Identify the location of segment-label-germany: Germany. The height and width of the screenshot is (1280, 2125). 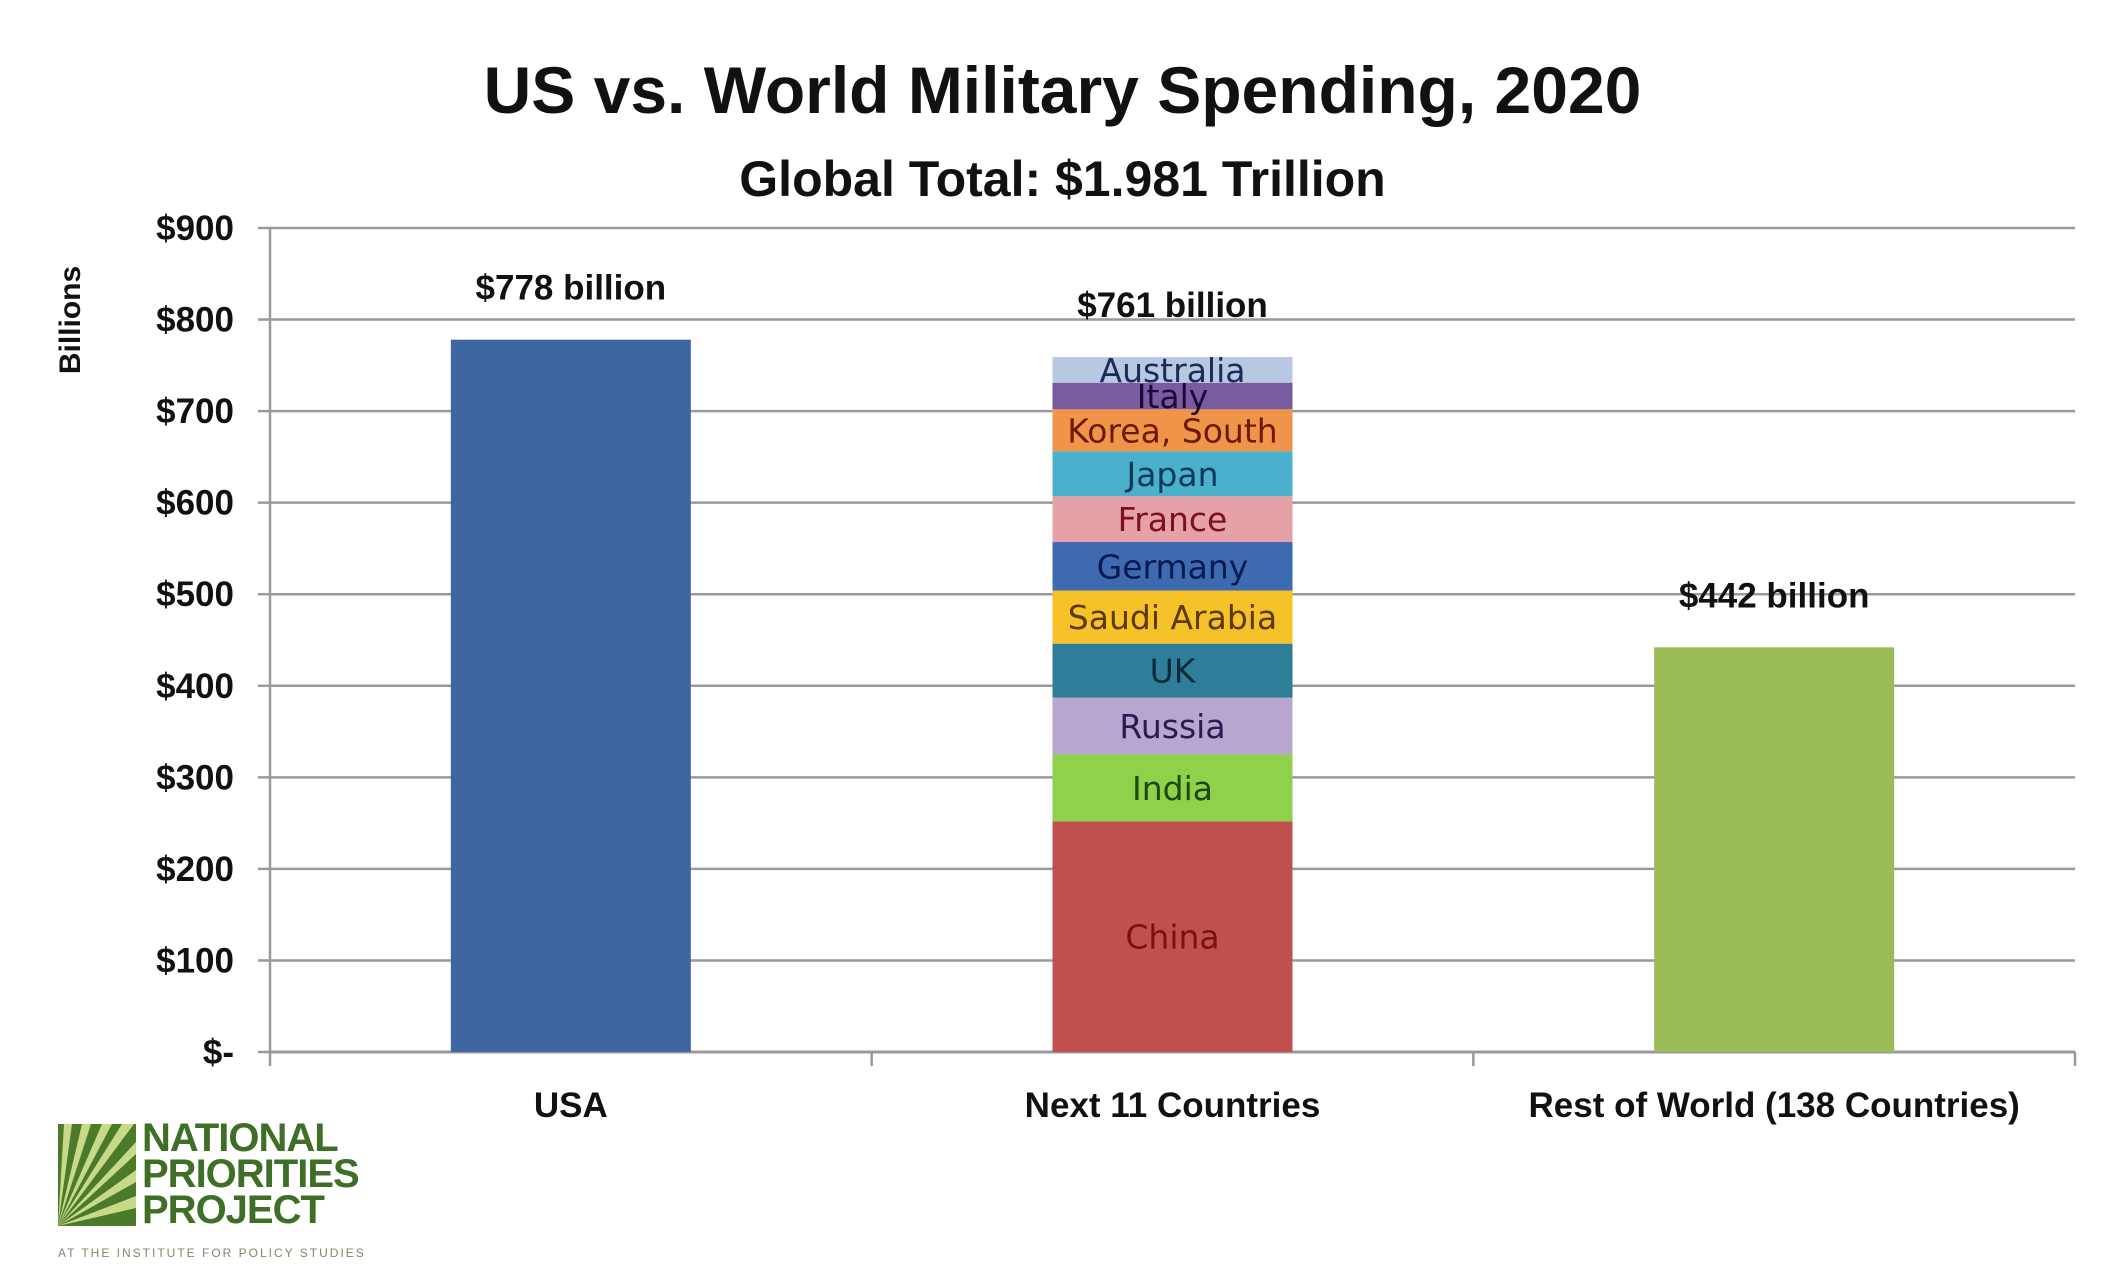
(1173, 566).